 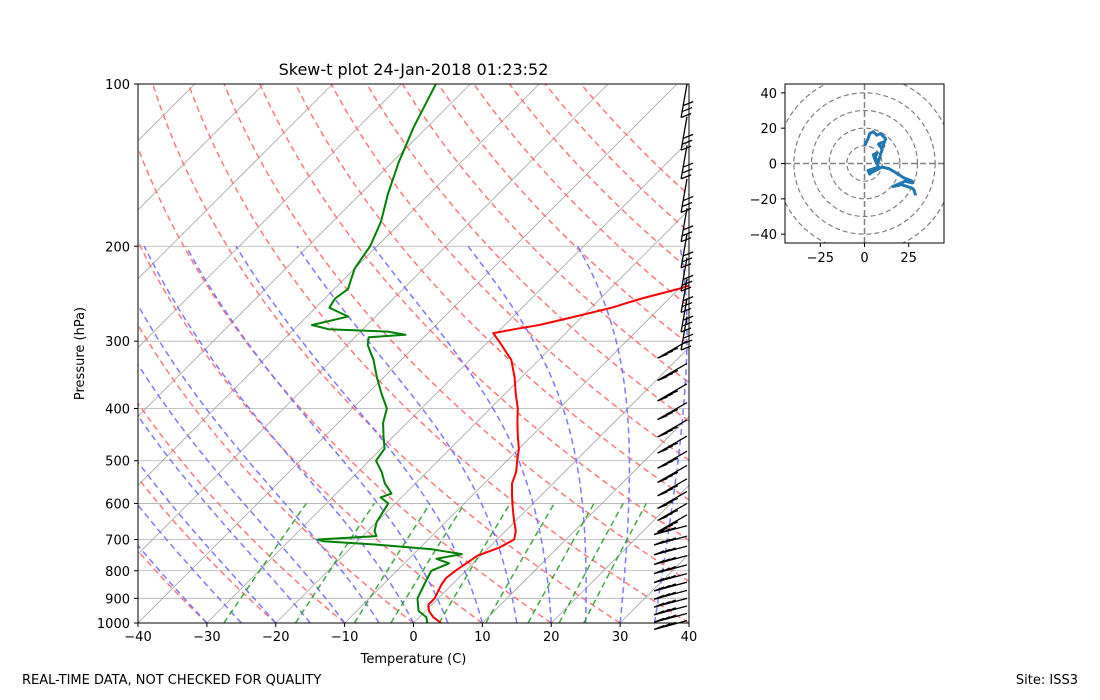 I want to click on x-tick-label: −40, so click(x=137, y=637).